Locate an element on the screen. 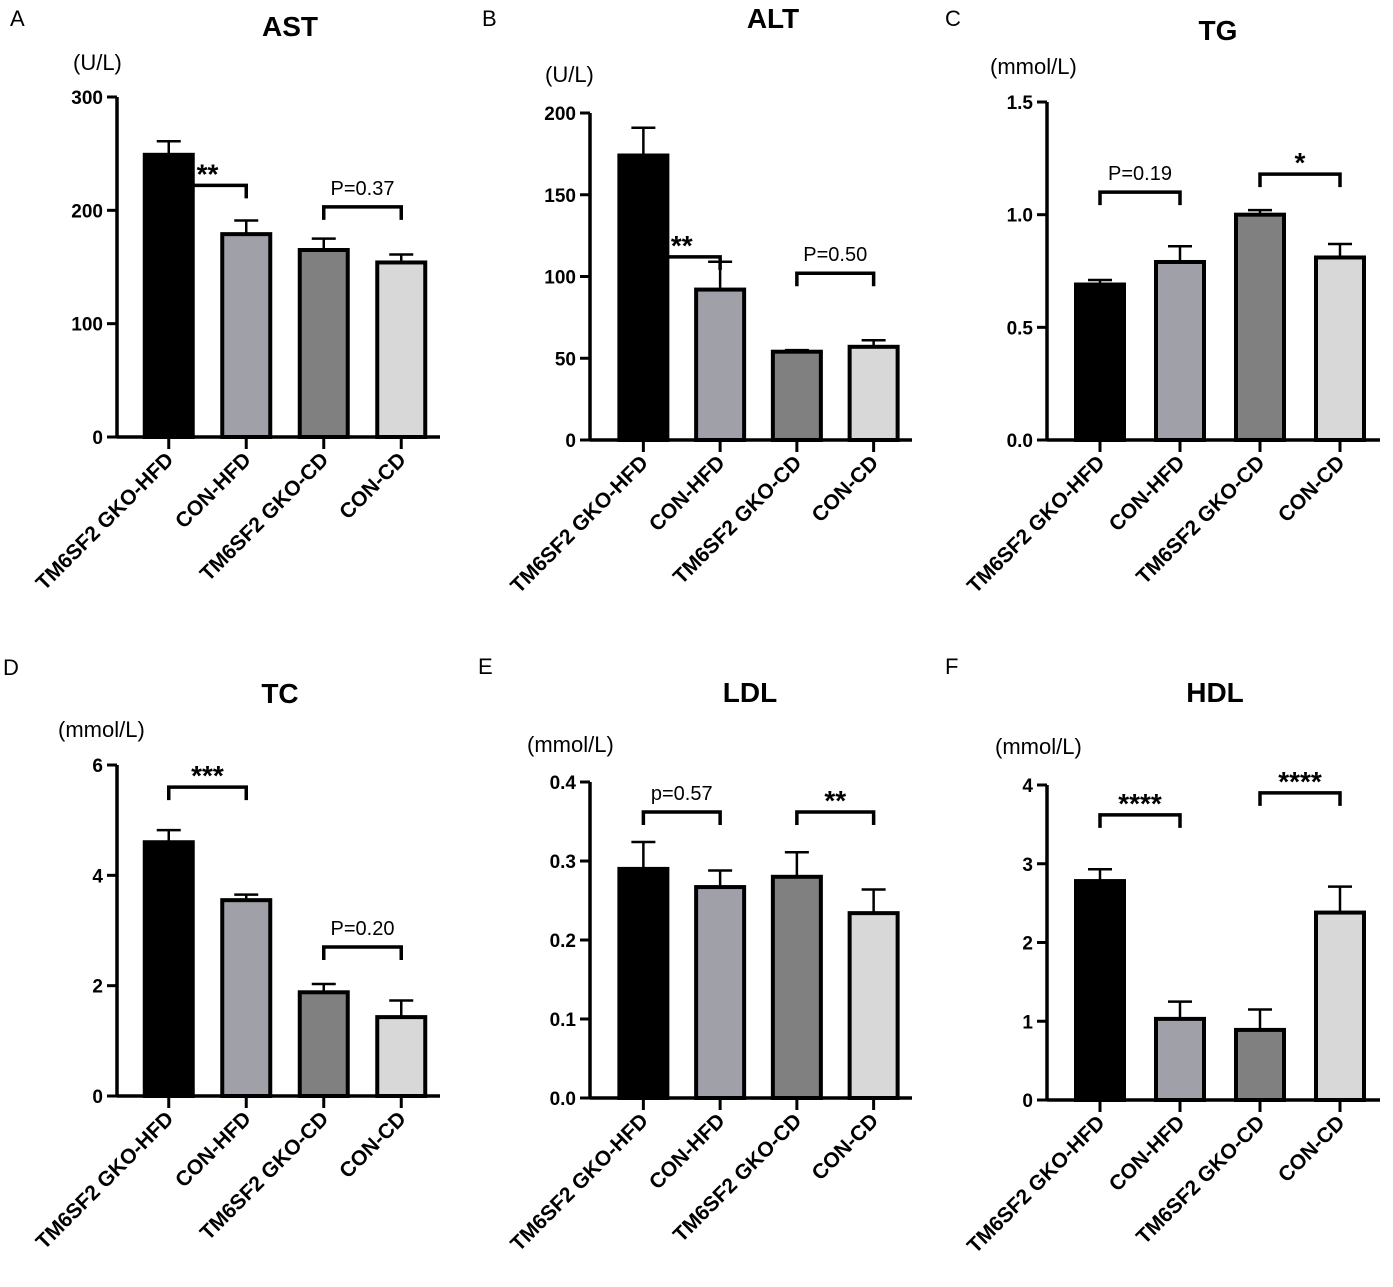 This screenshot has height=1287, width=1393. panel-letter: D is located at coordinates (11, 667).